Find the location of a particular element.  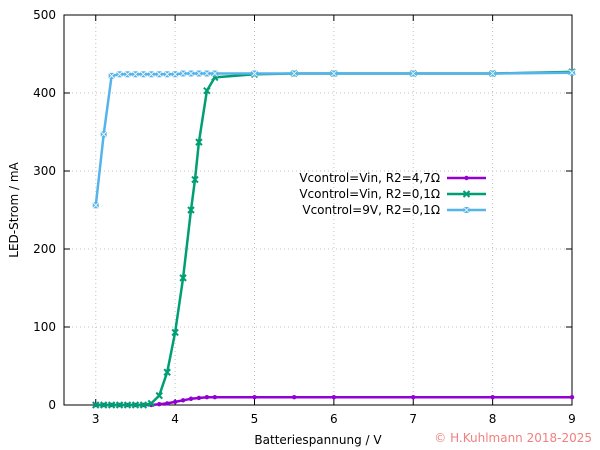

copyright-notice: © H.Kuhlmann 2018-2025 is located at coordinates (513, 438).